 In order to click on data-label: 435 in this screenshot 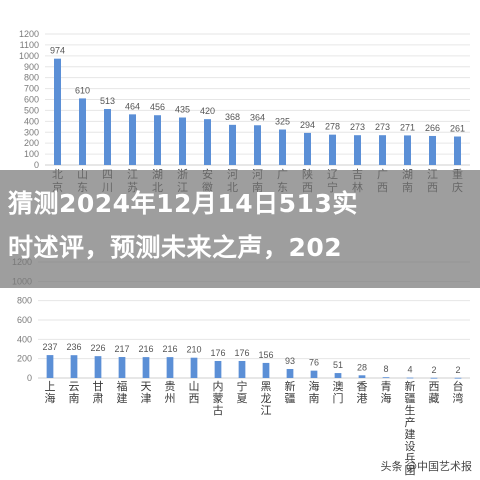, I will do `click(182, 110)`.